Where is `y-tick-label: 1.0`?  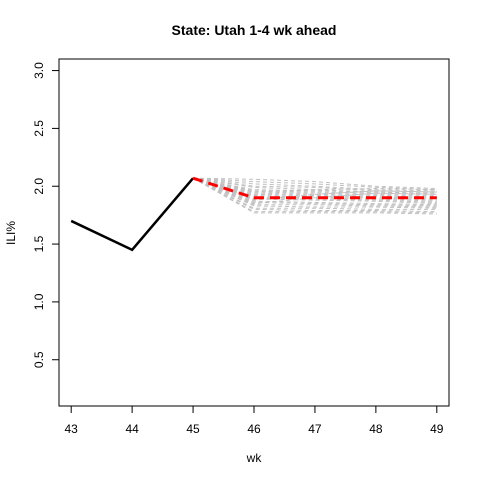
y-tick-label: 1.0 is located at coordinates (39, 301).